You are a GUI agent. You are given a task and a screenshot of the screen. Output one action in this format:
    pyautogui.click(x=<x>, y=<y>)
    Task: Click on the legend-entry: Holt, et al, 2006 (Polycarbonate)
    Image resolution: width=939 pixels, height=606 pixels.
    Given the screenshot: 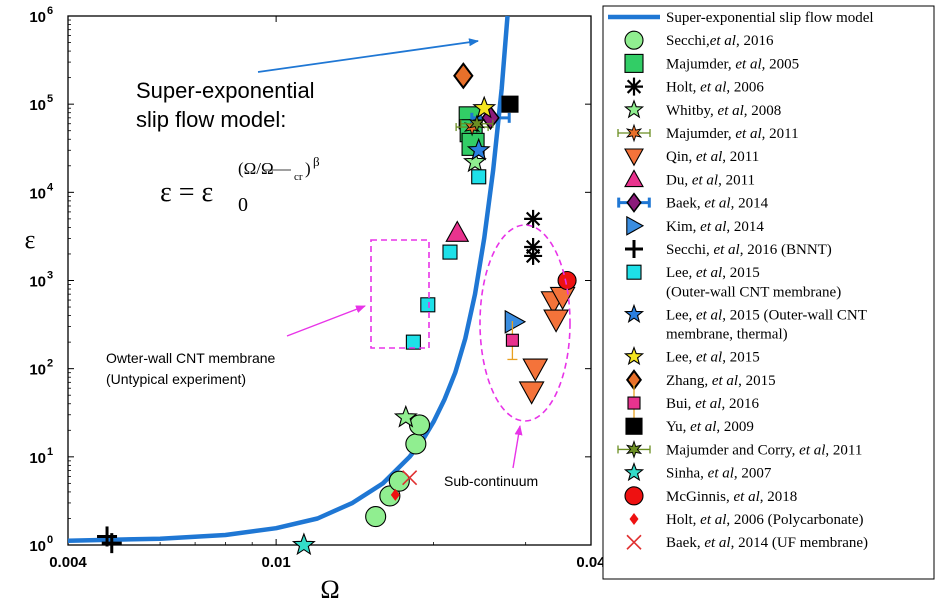 What is the action you would take?
    pyautogui.click(x=764, y=520)
    